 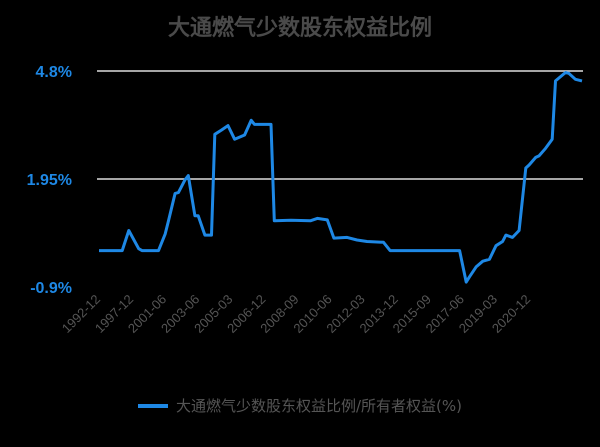 I want to click on y-tick-label: -0.9%, so click(x=51, y=288).